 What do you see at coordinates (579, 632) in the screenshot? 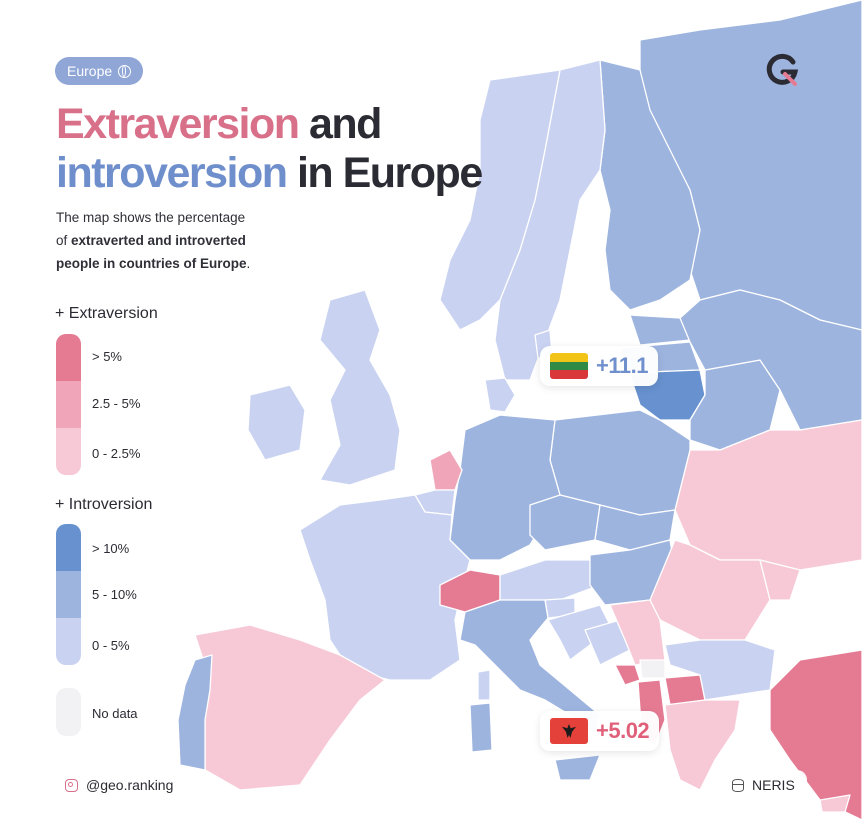
I see `country-croatia` at bounding box center [579, 632].